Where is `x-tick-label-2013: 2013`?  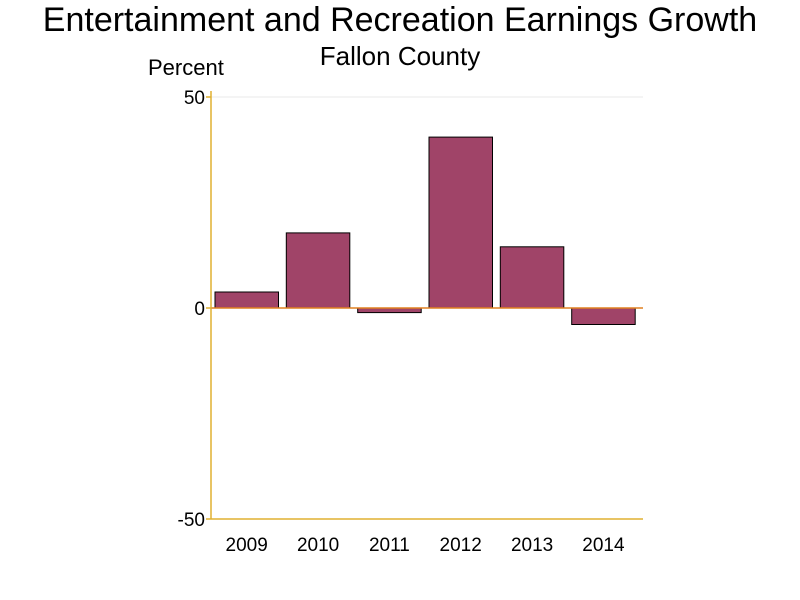 x-tick-label-2013: 2013 is located at coordinates (532, 545).